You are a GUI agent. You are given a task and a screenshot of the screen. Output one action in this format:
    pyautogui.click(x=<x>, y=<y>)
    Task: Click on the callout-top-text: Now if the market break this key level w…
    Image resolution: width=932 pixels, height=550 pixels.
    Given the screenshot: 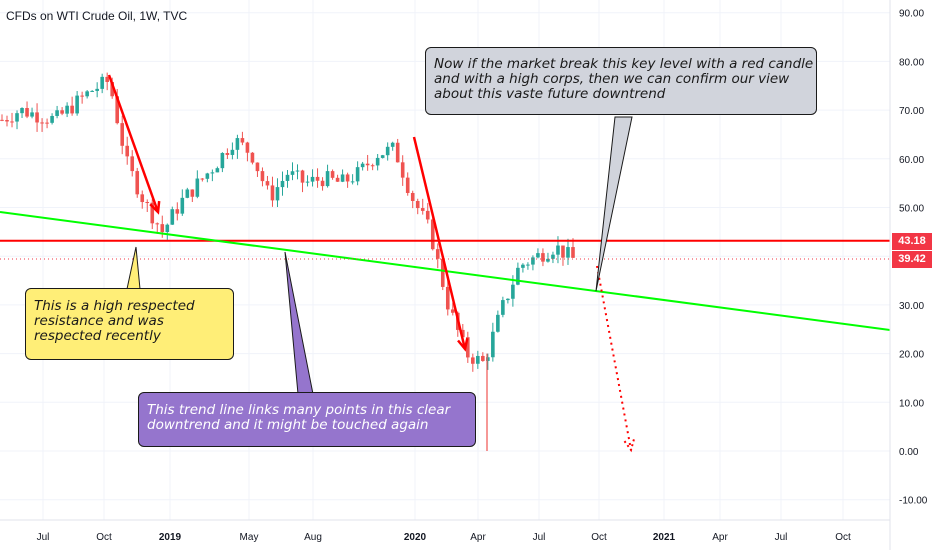 What is the action you would take?
    pyautogui.click(x=624, y=79)
    